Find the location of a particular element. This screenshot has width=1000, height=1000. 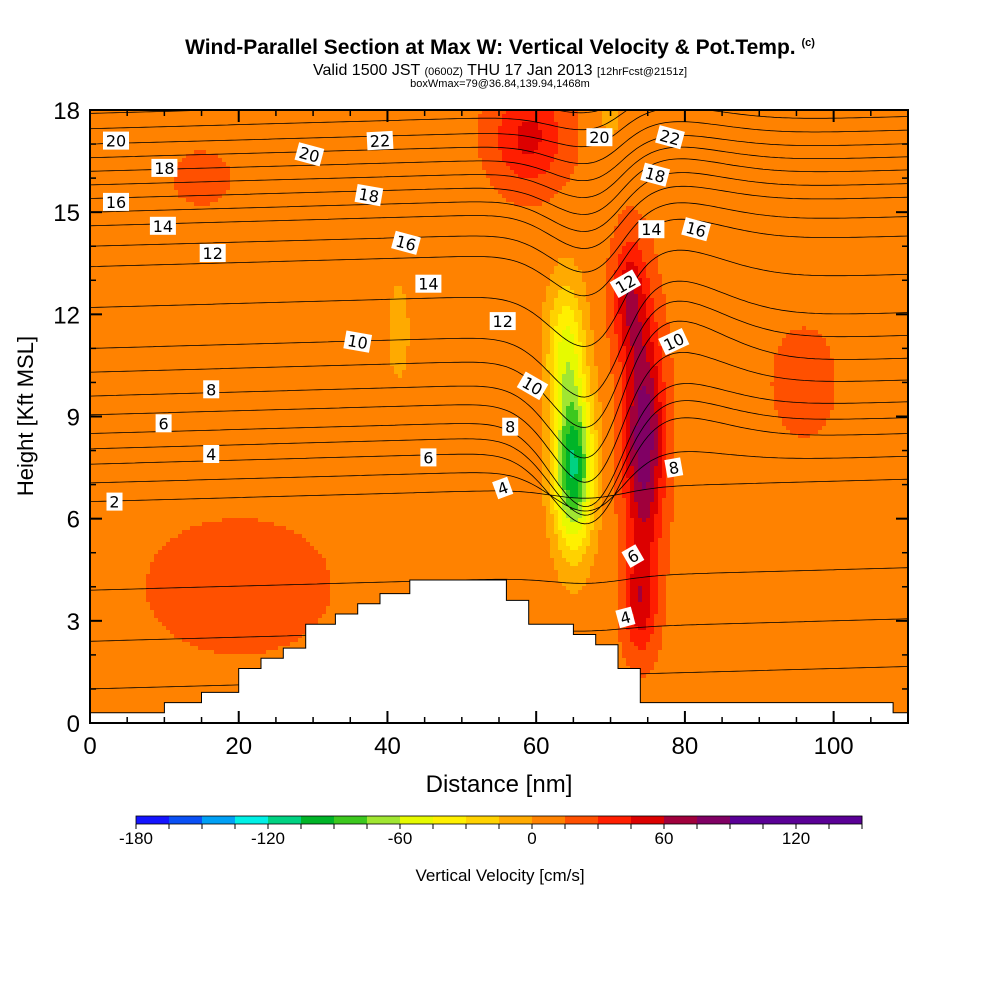

x-tick-label: 20 is located at coordinates (238, 746).